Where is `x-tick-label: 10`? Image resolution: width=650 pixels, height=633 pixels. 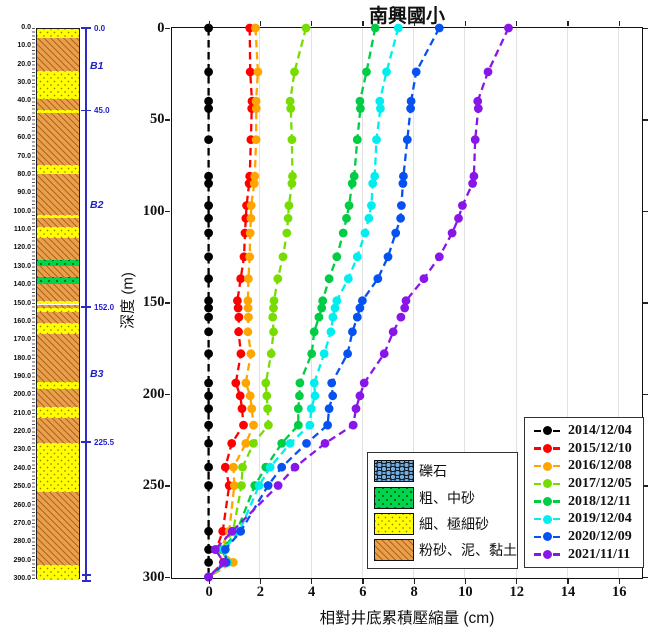 x-tick-label: 10 is located at coordinates (465, 592).